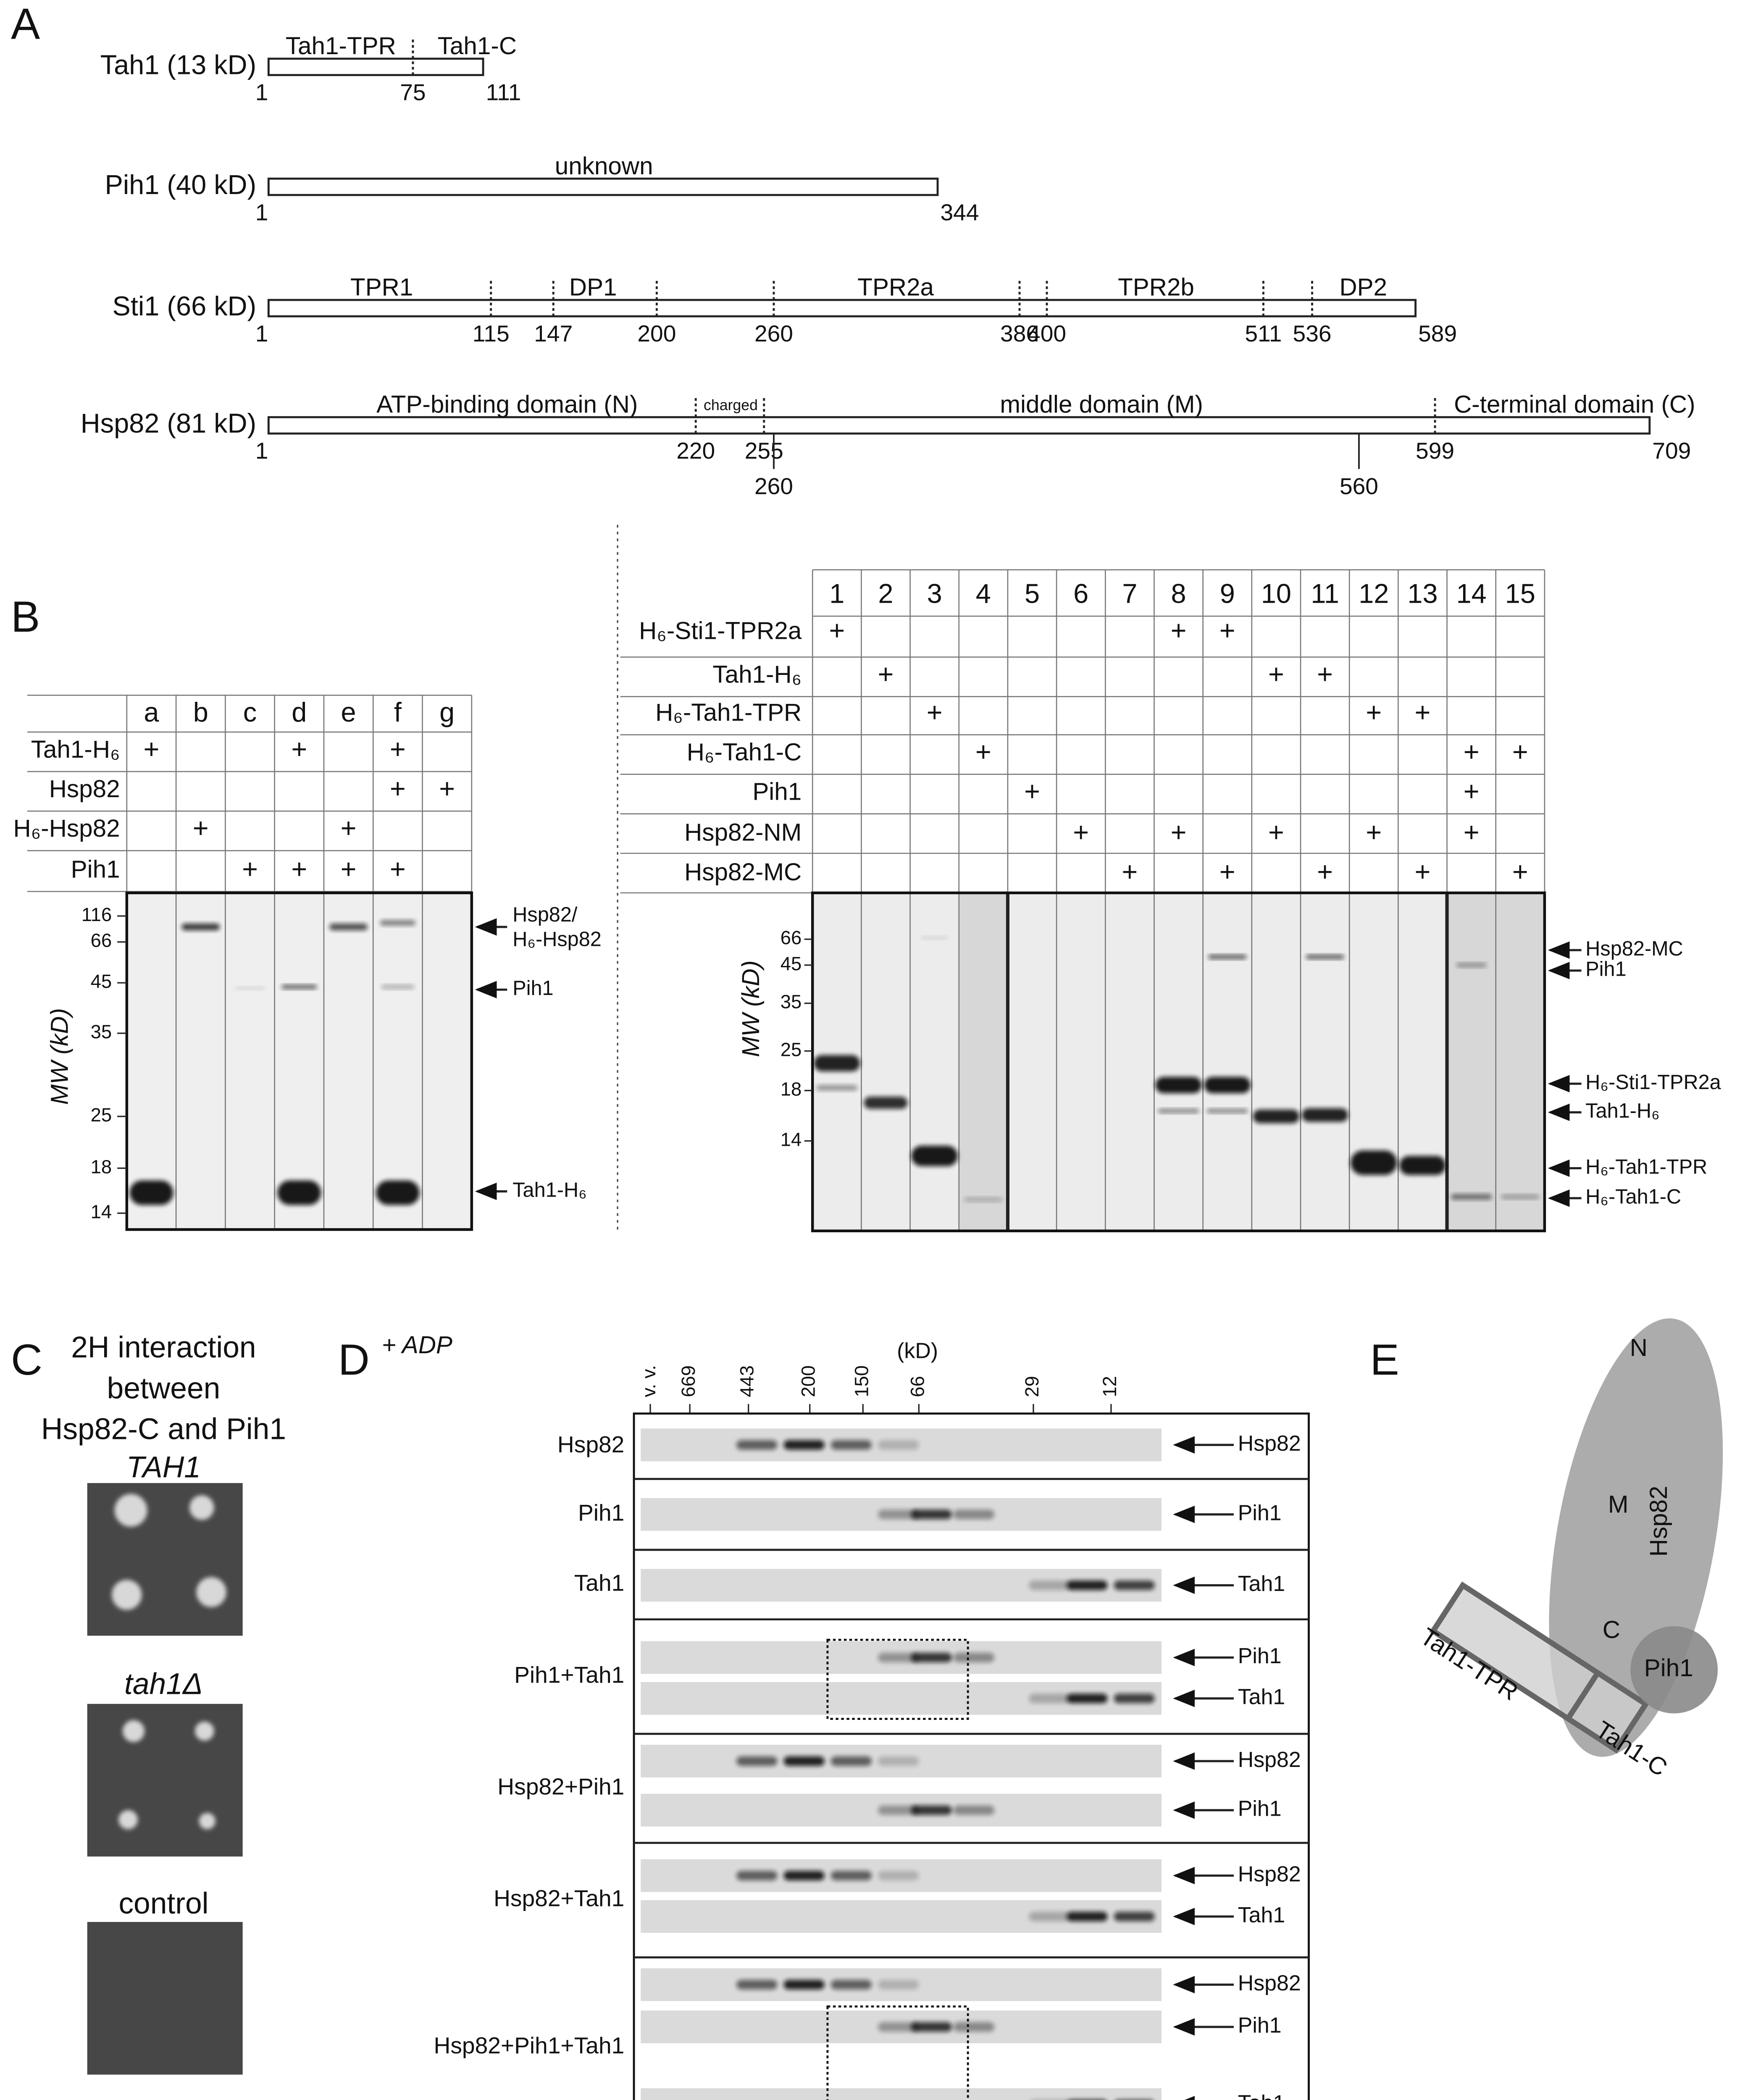 The image size is (1745, 2100). I want to click on domain-label: TPR2a, so click(895, 287).